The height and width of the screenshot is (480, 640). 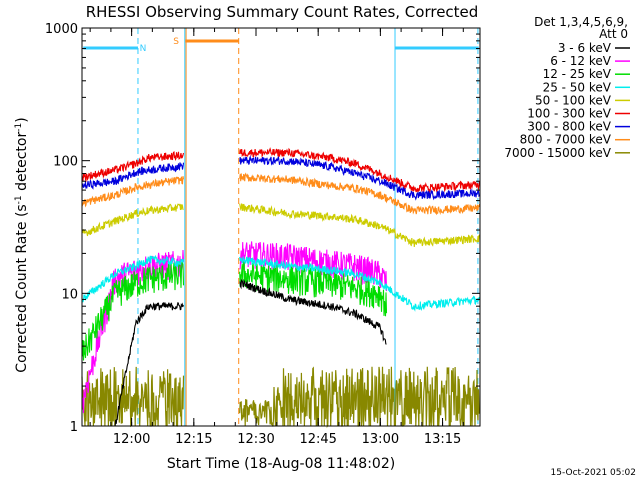 I want to click on x-tick-label: 12:45, so click(x=317, y=439).